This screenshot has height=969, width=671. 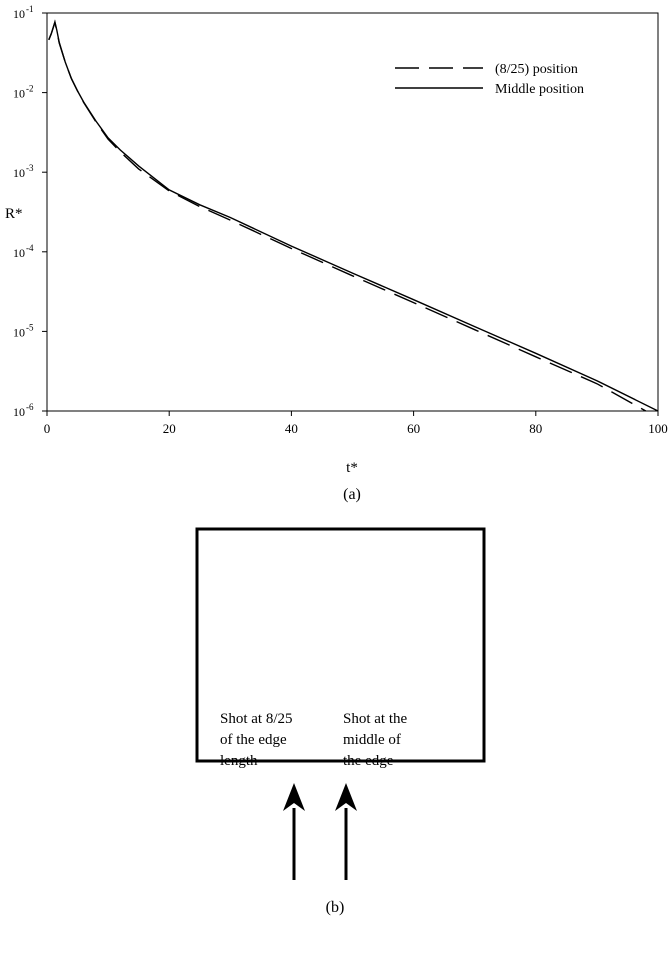 I want to click on y-axis-label: R*, so click(x=14, y=214).